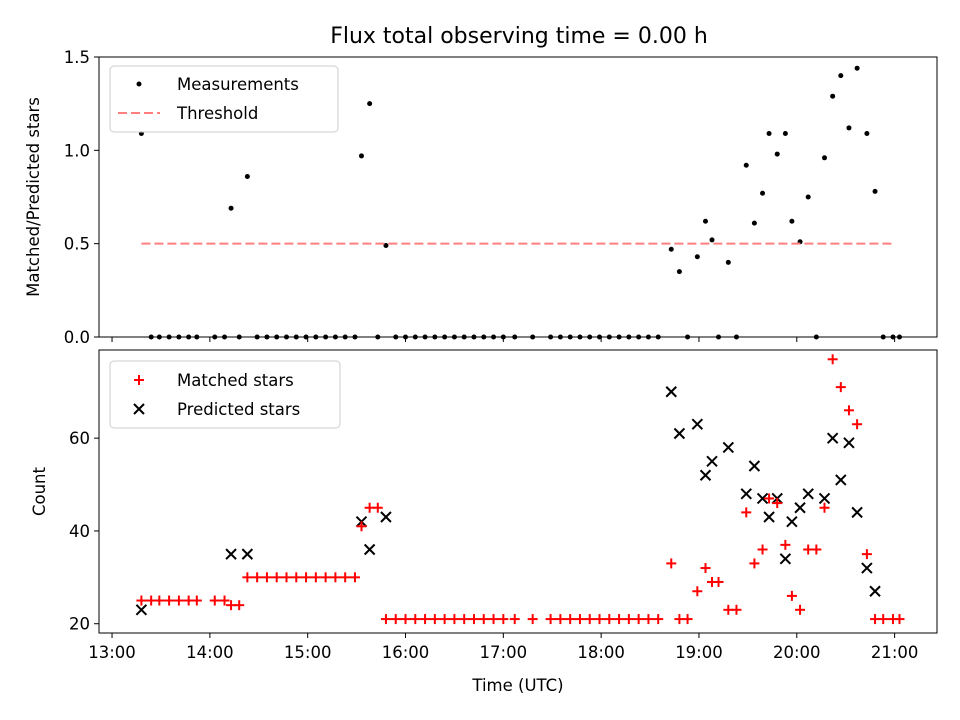 The width and height of the screenshot is (960, 720). Describe the element at coordinates (238, 84) in the screenshot. I see `measurements-legend-label: Measurements` at that location.